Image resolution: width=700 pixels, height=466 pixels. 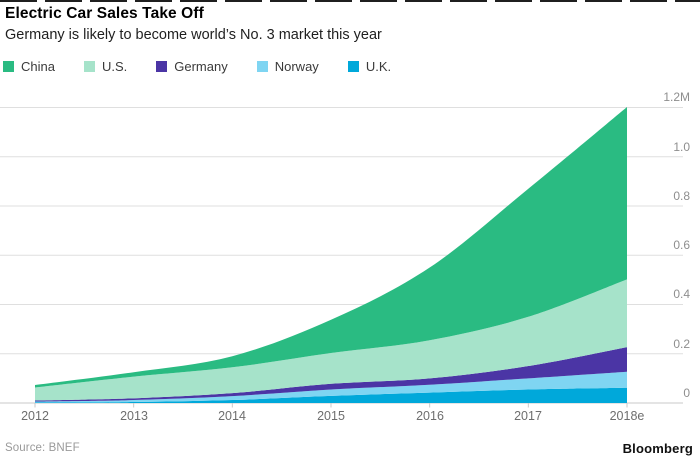 I want to click on source-note: Source: BNEF, so click(x=42, y=448).